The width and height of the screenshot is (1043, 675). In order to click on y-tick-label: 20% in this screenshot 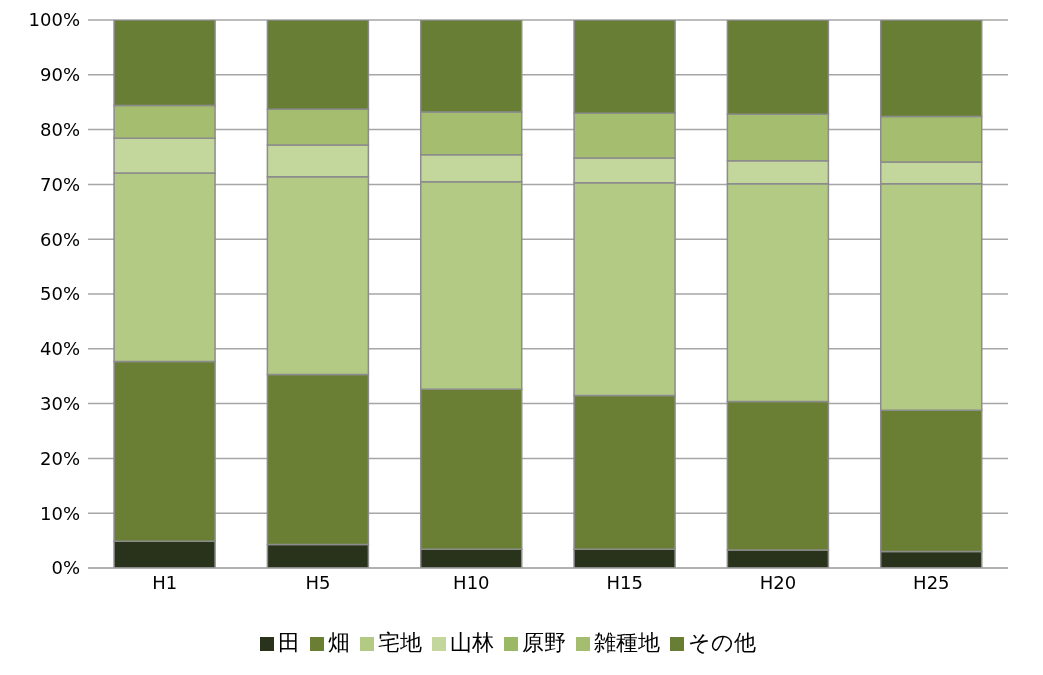, I will do `click(59, 458)`.